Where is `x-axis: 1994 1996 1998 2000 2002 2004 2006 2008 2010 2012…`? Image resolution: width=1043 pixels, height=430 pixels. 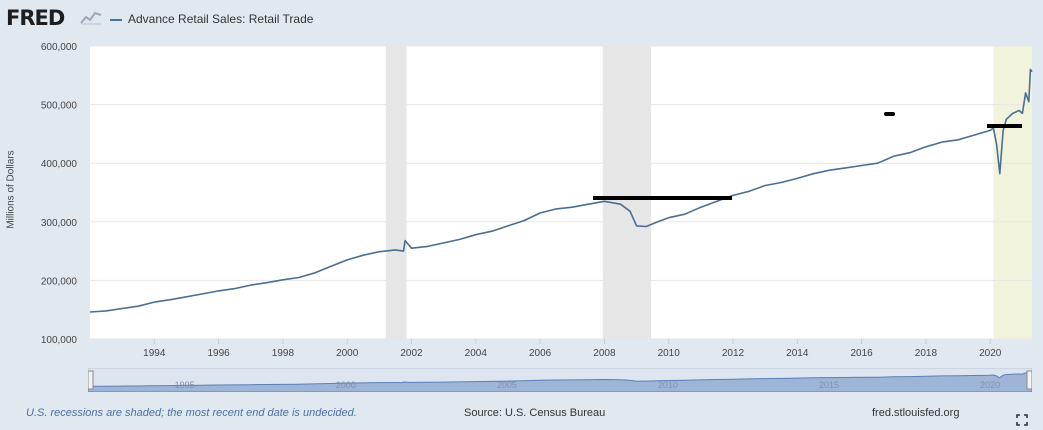 x-axis: 1994 1996 1998 2000 2002 2004 2006 2008 2010 2012… is located at coordinates (572, 349).